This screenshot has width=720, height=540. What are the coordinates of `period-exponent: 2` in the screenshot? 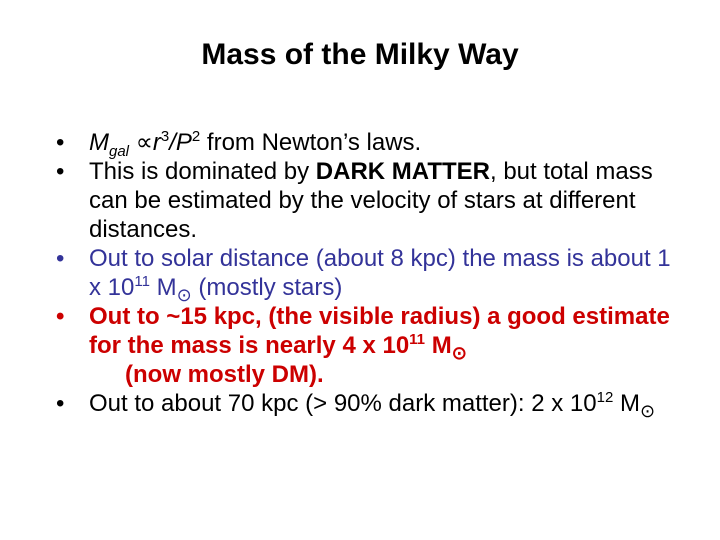 It's located at (196, 136).